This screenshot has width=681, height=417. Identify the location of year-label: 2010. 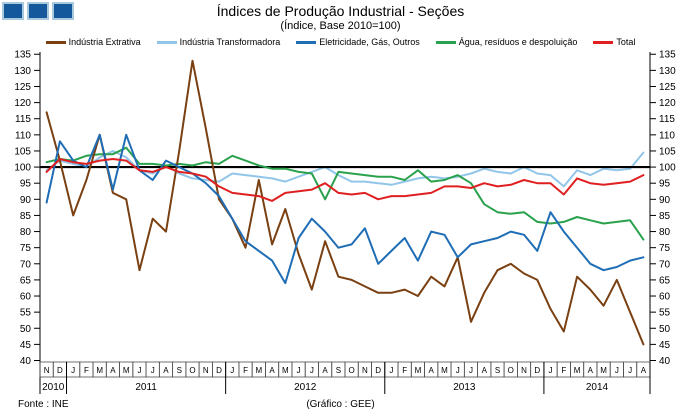
(53, 387).